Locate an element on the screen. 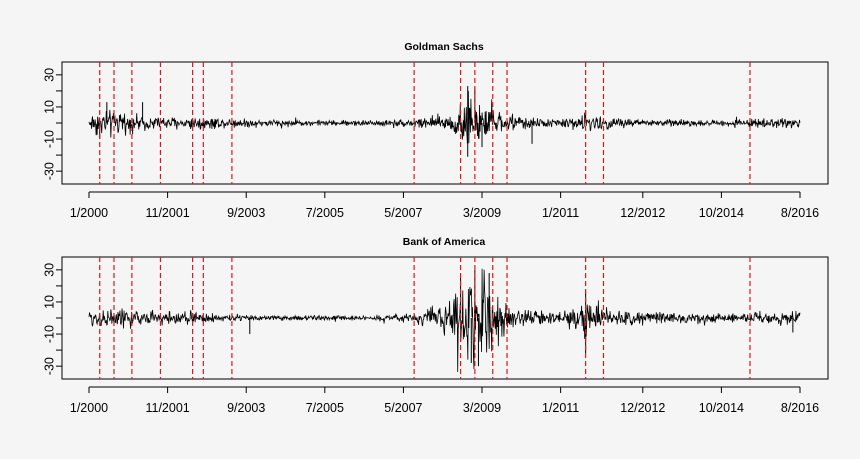  chart-title: Goldman Sachs is located at coordinates (444, 47).